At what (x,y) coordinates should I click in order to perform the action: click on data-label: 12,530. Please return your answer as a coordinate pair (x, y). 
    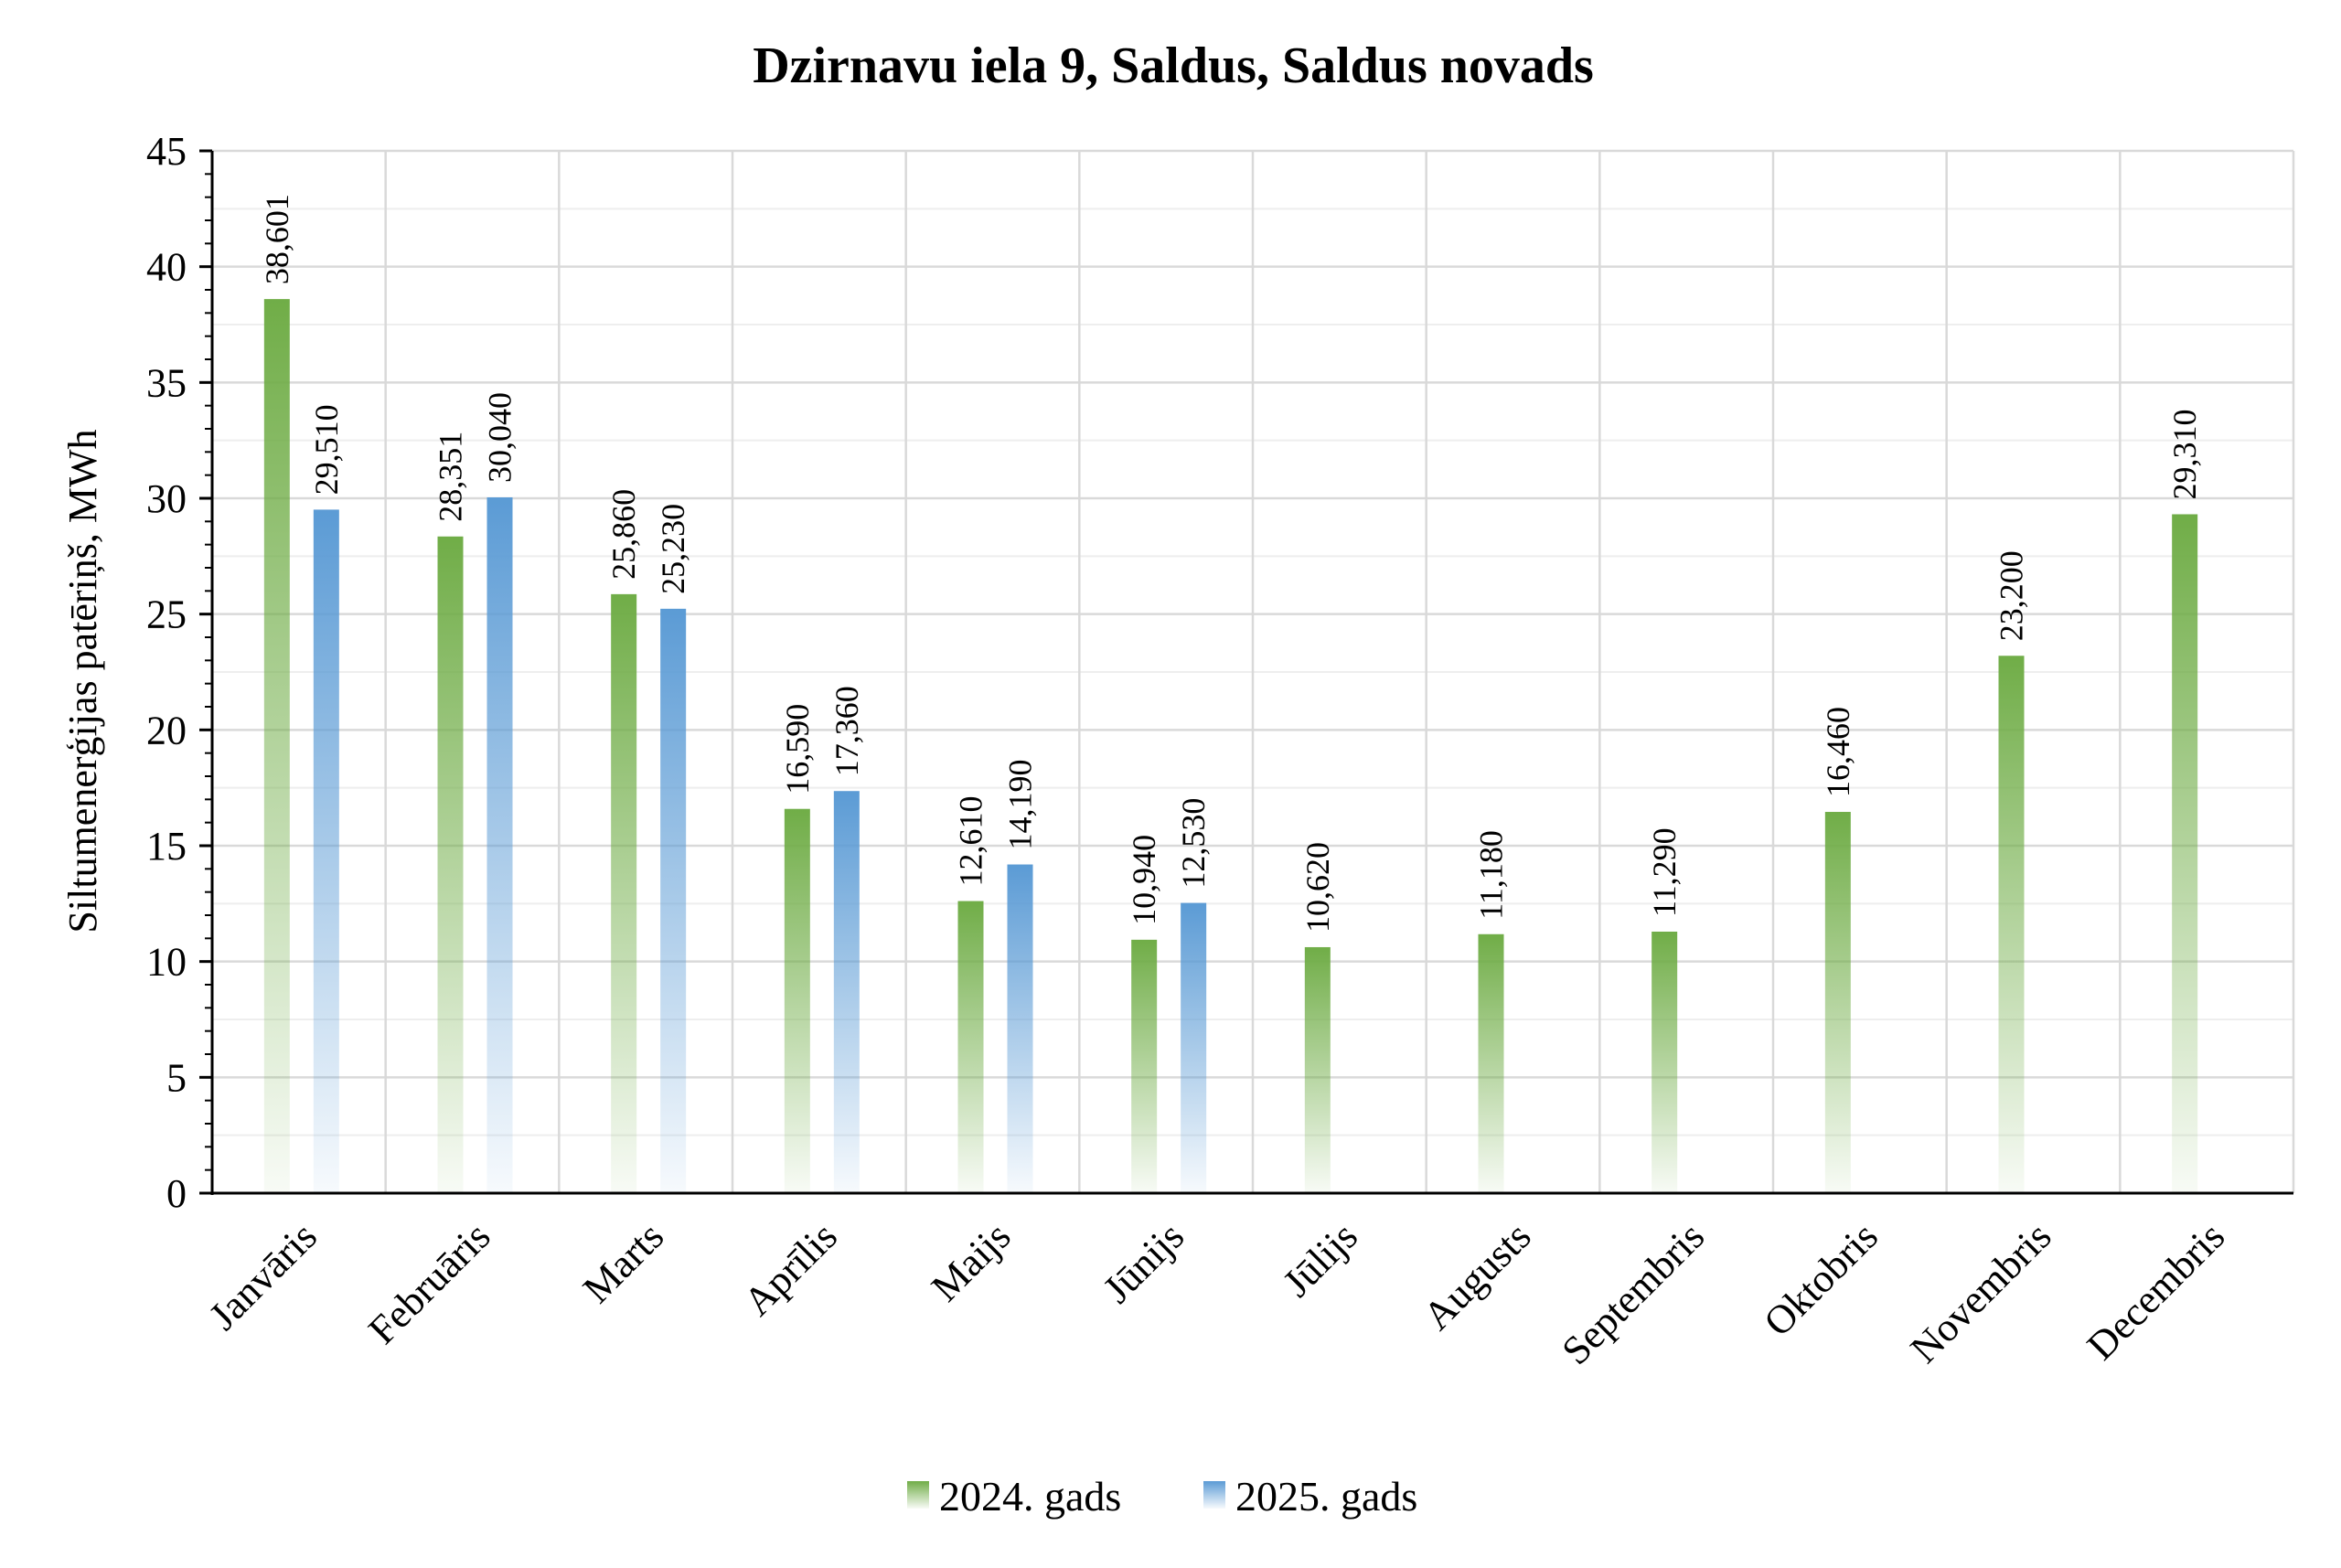
    Looking at the image, I should click on (1193, 843).